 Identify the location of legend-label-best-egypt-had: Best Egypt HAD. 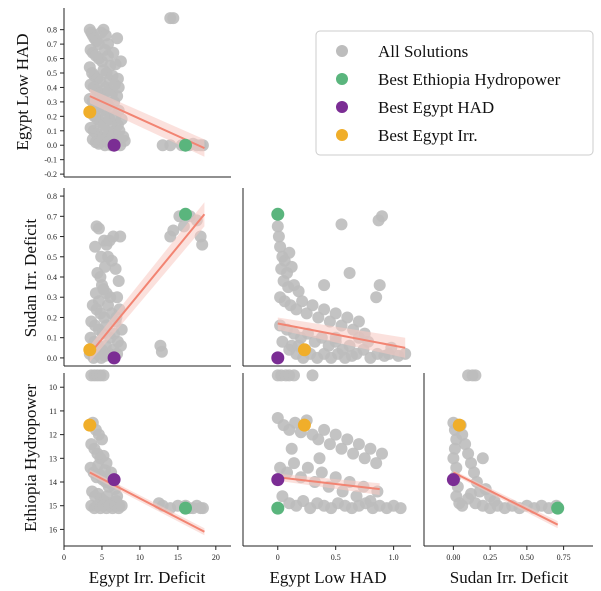
(436, 107).